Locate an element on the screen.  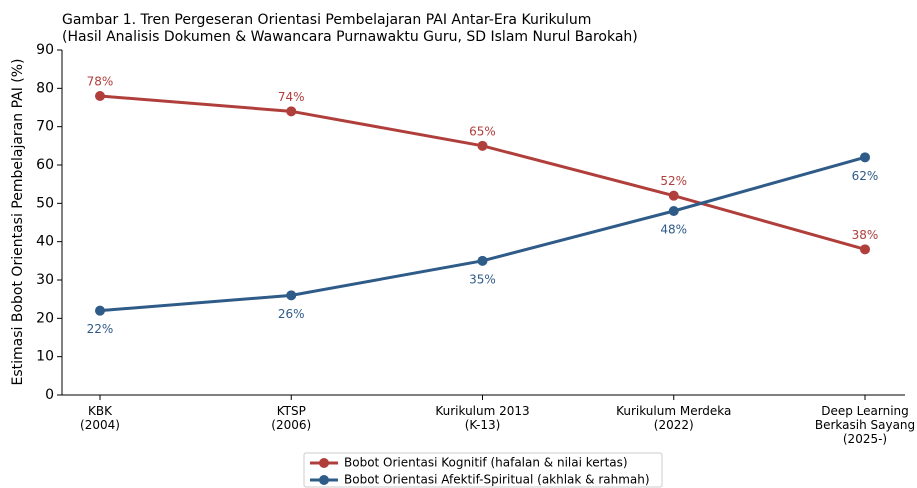
data-label: 78% is located at coordinates (100, 82).